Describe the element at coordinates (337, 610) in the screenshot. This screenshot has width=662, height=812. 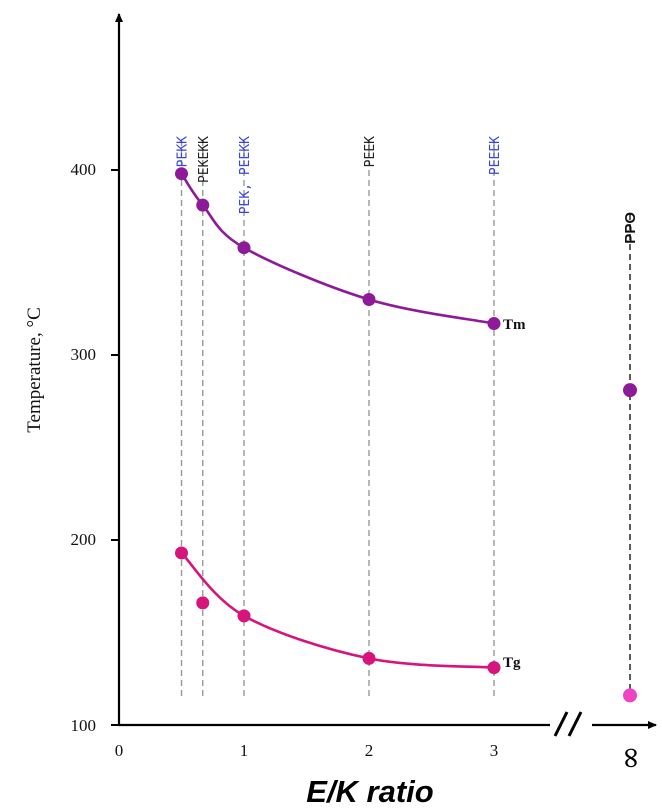
I see `series-line-tg` at that location.